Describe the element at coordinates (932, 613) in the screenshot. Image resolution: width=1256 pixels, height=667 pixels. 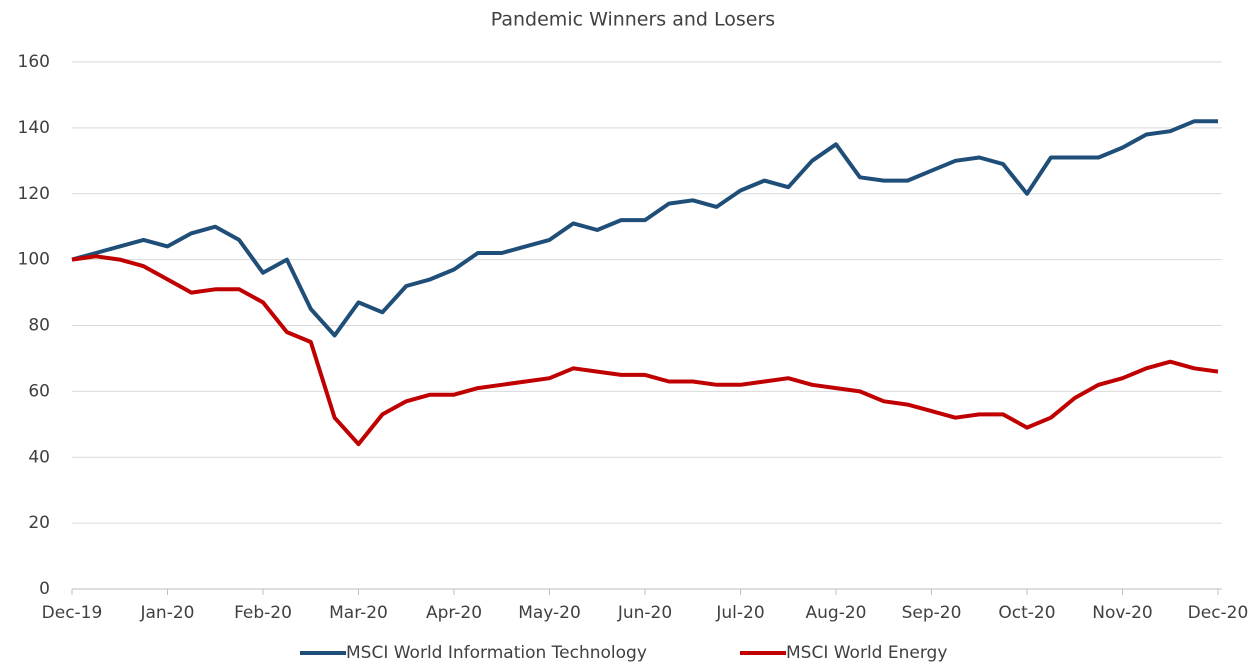
I see `x-tick-label: Sep-20` at that location.